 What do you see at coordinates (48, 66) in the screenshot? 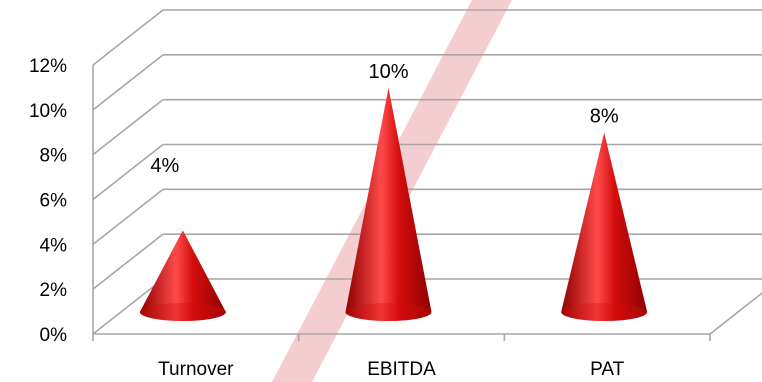
I see `y-tick-label: 12%` at bounding box center [48, 66].